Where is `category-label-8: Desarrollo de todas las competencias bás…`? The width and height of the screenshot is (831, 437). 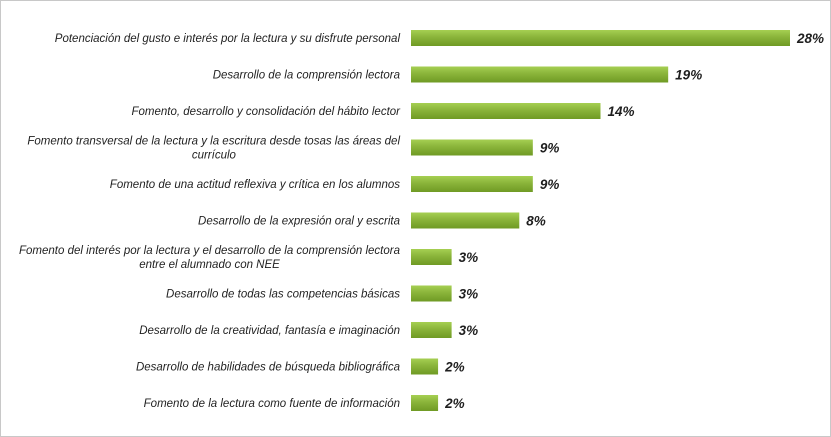
category-label-8: Desarrollo de todas las competencias bás… is located at coordinates (283, 295).